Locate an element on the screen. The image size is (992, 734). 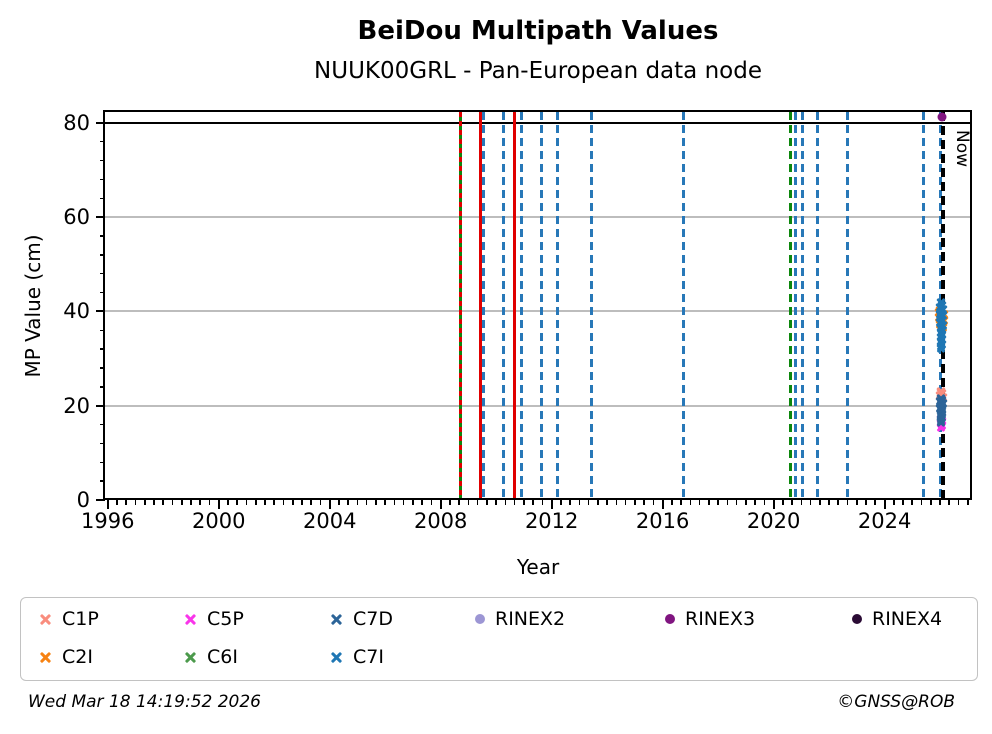
legend-item-c1p: C1P is located at coordinates (69, 619).